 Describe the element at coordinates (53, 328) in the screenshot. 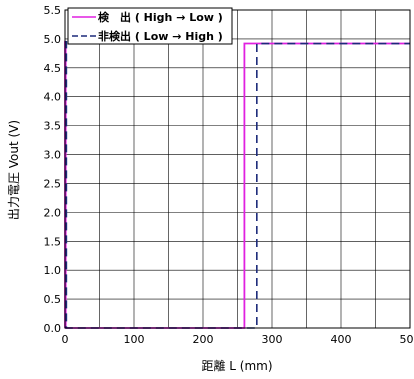

I see `y-tick-label: 0.0` at that location.